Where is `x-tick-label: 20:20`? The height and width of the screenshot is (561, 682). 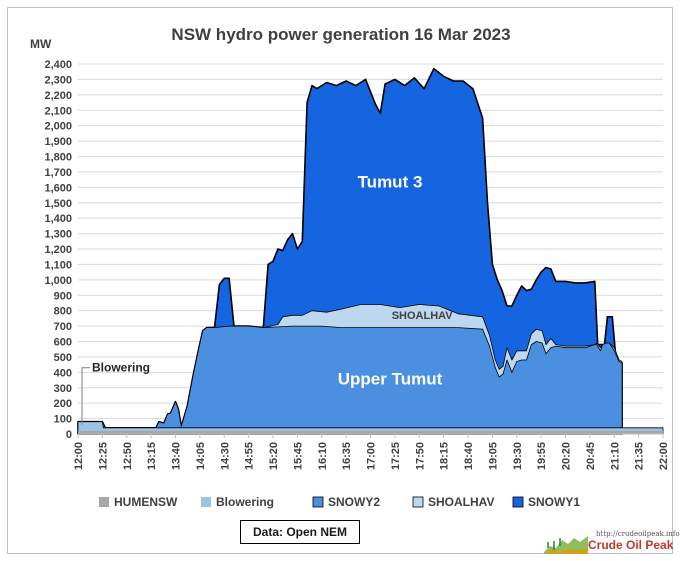 x-tick-label: 20:20 is located at coordinates (567, 456).